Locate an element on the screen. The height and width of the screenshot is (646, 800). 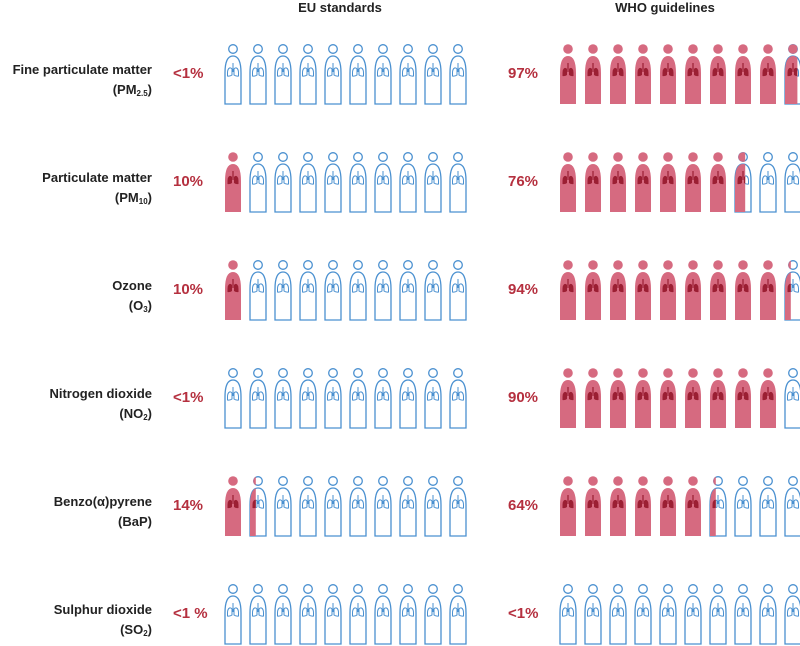
row-label: Benzo(α)pyrene (BaP) is located at coordinates (76, 512).